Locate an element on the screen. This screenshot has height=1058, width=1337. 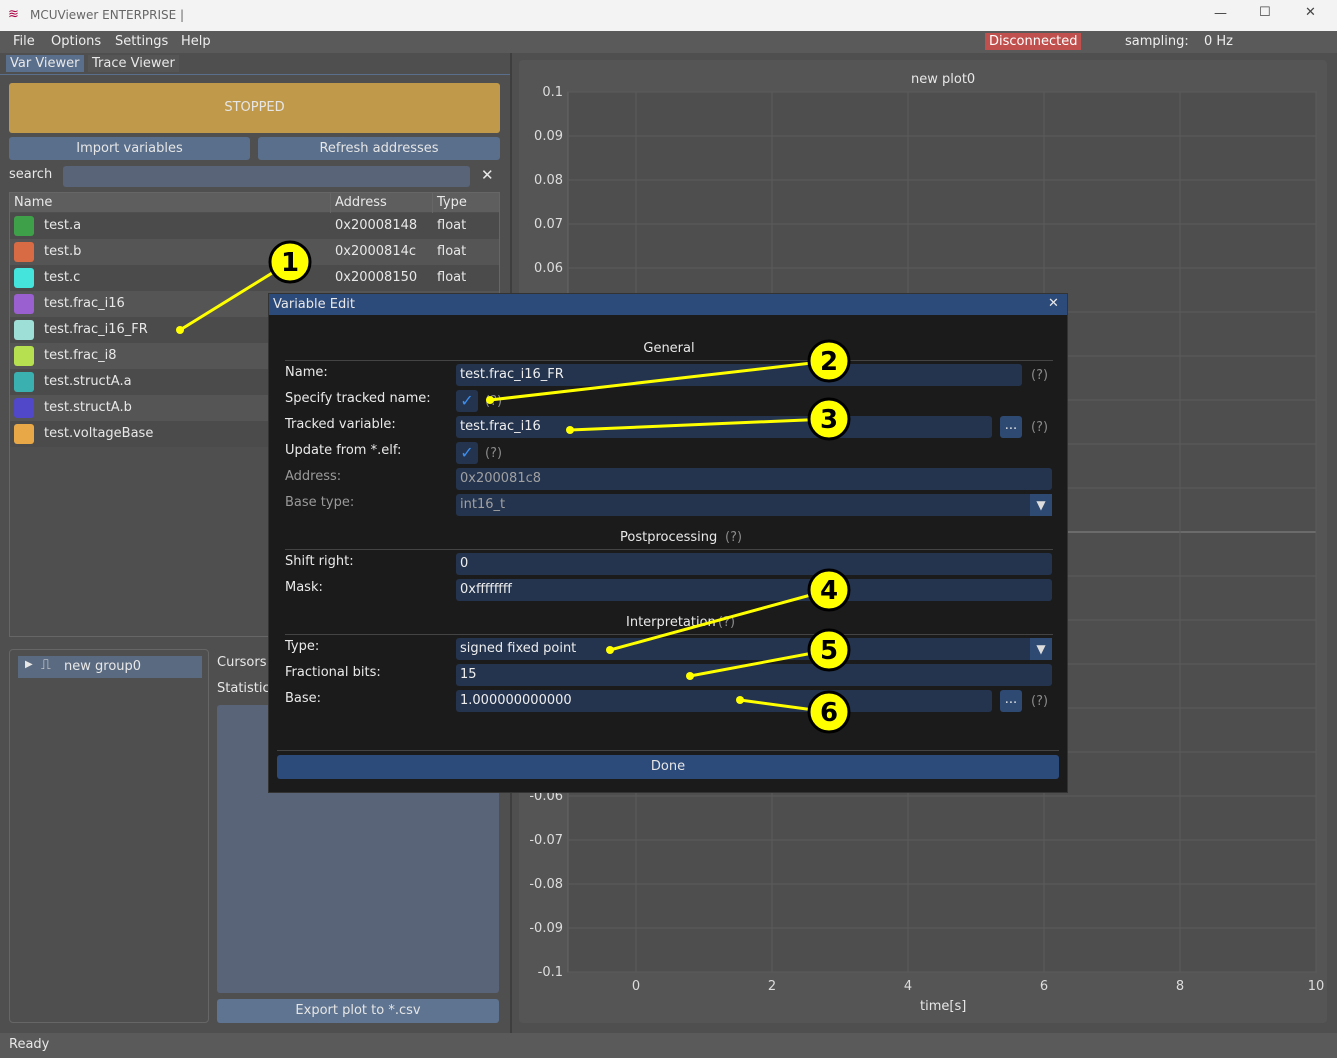
chevron-down-icon: ▼ is located at coordinates (1041, 649).